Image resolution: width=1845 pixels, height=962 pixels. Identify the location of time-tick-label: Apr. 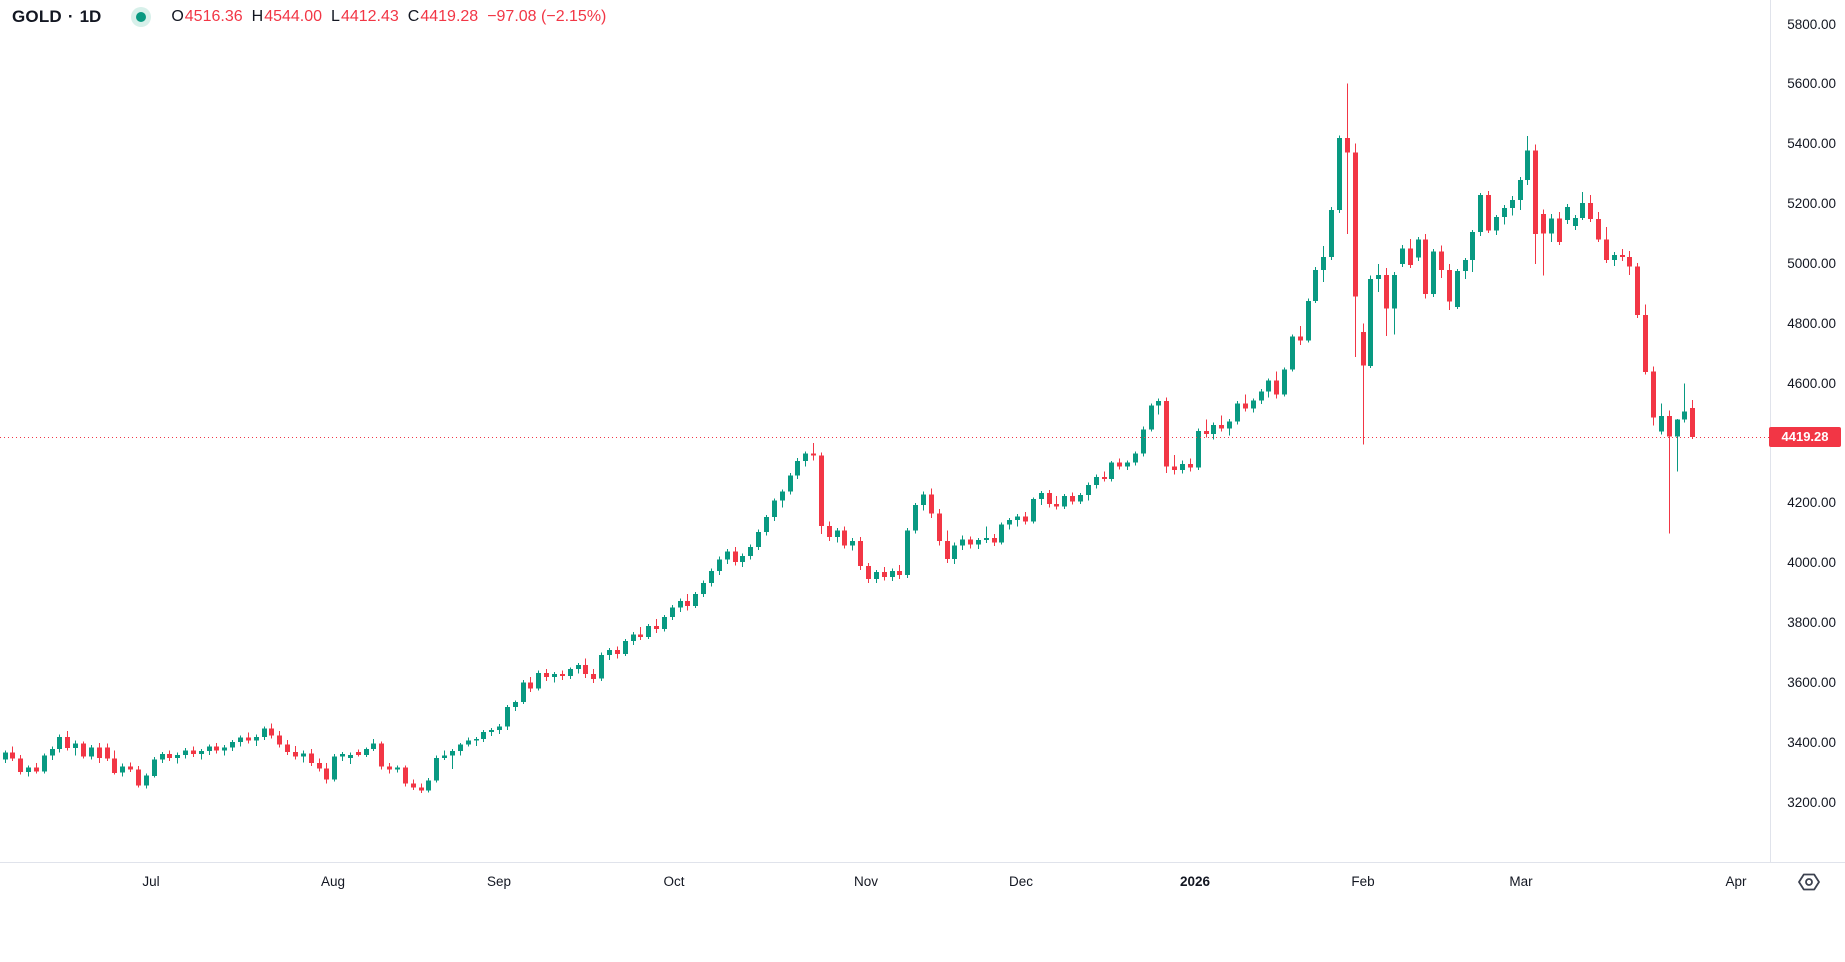
(1736, 881).